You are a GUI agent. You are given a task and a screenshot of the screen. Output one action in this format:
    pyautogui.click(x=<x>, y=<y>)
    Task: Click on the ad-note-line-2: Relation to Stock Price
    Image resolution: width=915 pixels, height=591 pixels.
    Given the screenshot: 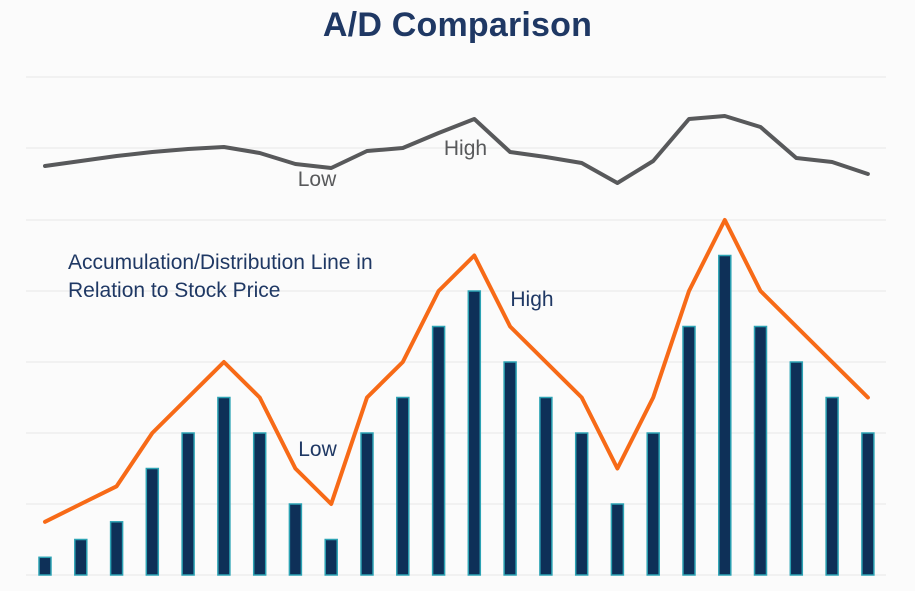 What is the action you would take?
    pyautogui.click(x=174, y=290)
    